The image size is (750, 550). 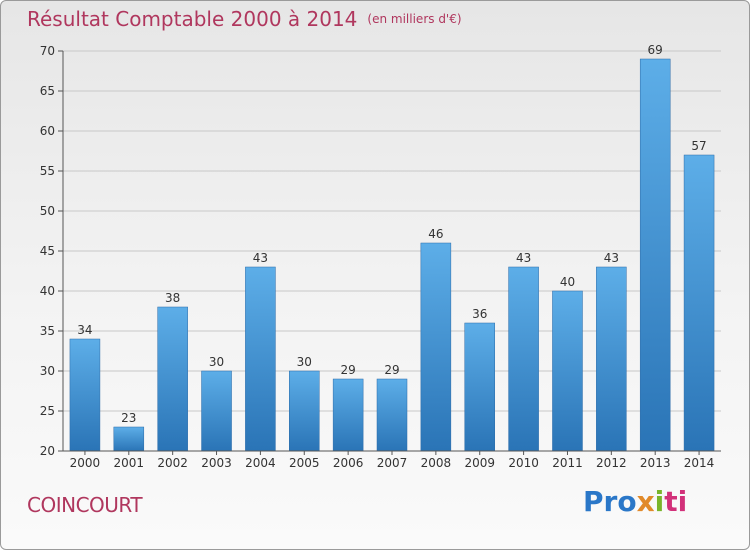 I want to click on data-label-2003: 30, so click(x=216, y=362).